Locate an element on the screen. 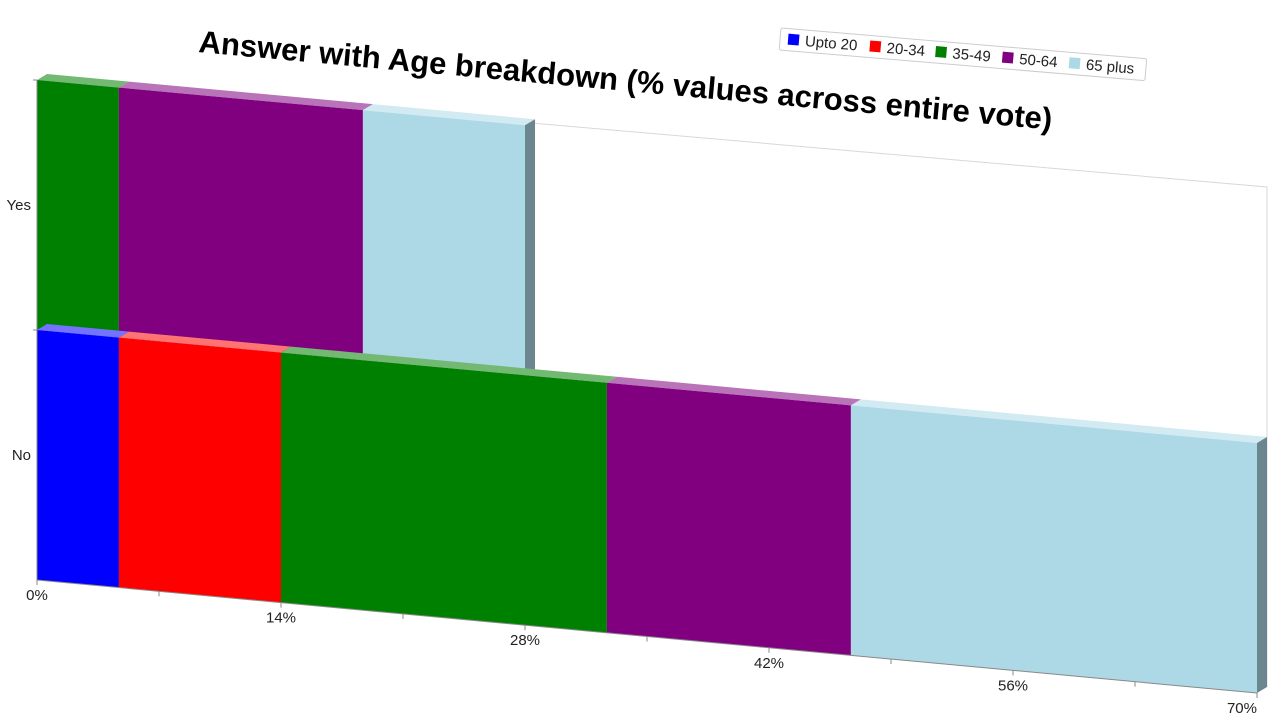 This screenshot has height=720, width=1280. x-tick-label-5: 70% is located at coordinates (1242, 708).